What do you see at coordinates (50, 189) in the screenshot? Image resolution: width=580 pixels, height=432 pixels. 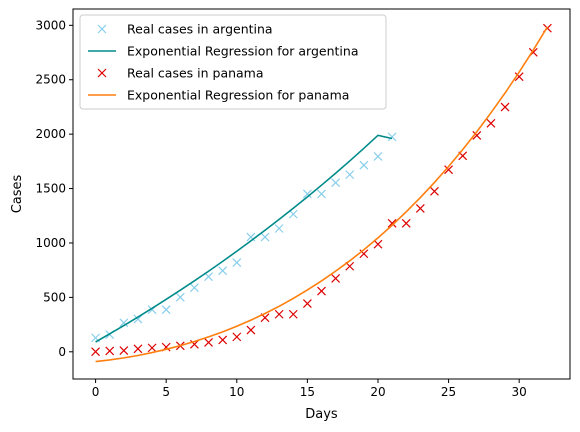 I see `y-tick-label: 1500` at bounding box center [50, 189].